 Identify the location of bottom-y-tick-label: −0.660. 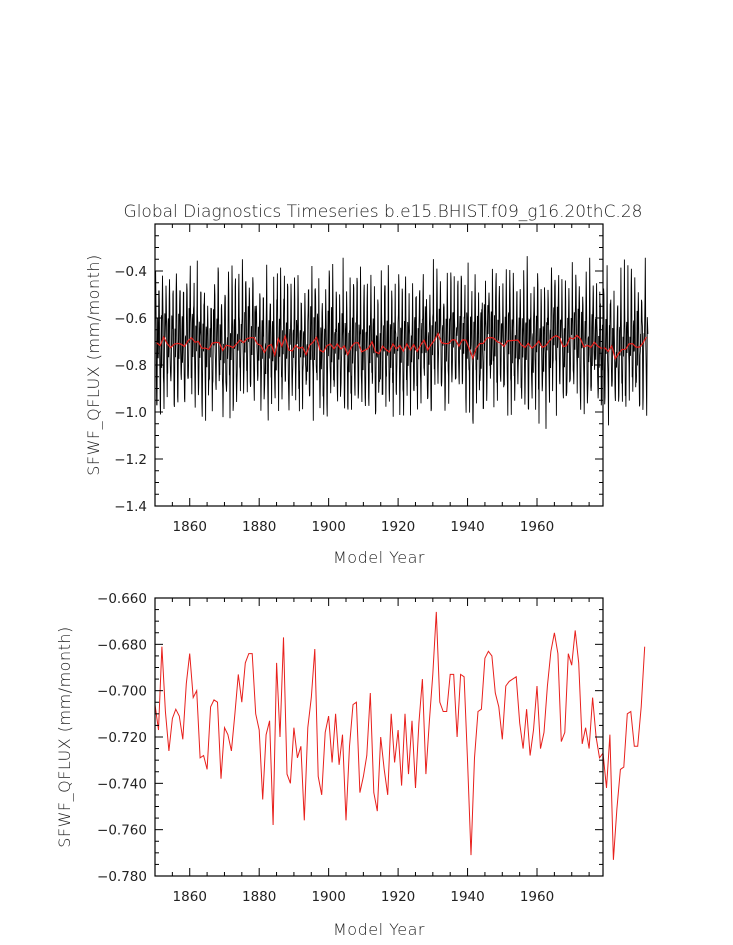
(122, 599).